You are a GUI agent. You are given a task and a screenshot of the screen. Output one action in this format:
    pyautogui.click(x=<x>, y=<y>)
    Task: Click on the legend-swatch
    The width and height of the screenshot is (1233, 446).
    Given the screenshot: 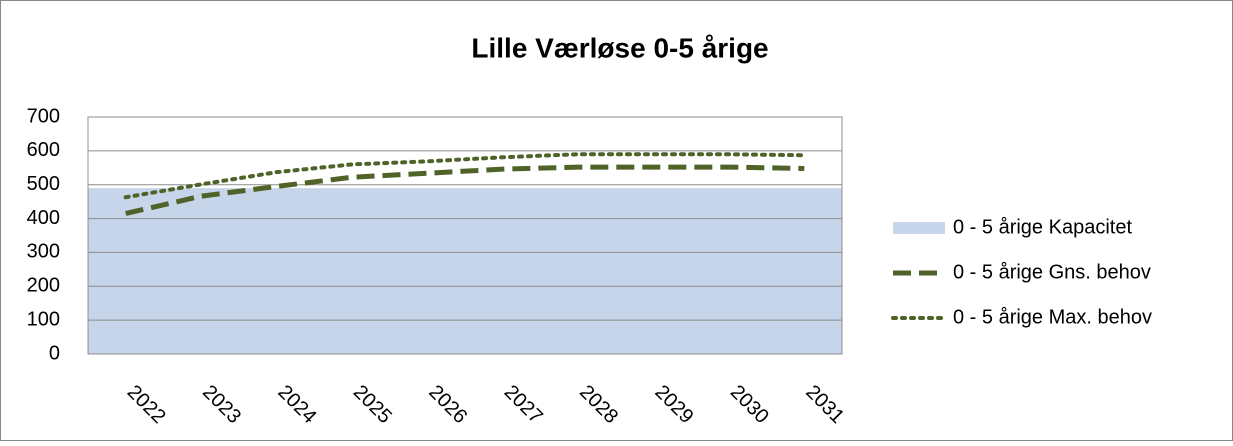 What is the action you would take?
    pyautogui.click(x=919, y=228)
    